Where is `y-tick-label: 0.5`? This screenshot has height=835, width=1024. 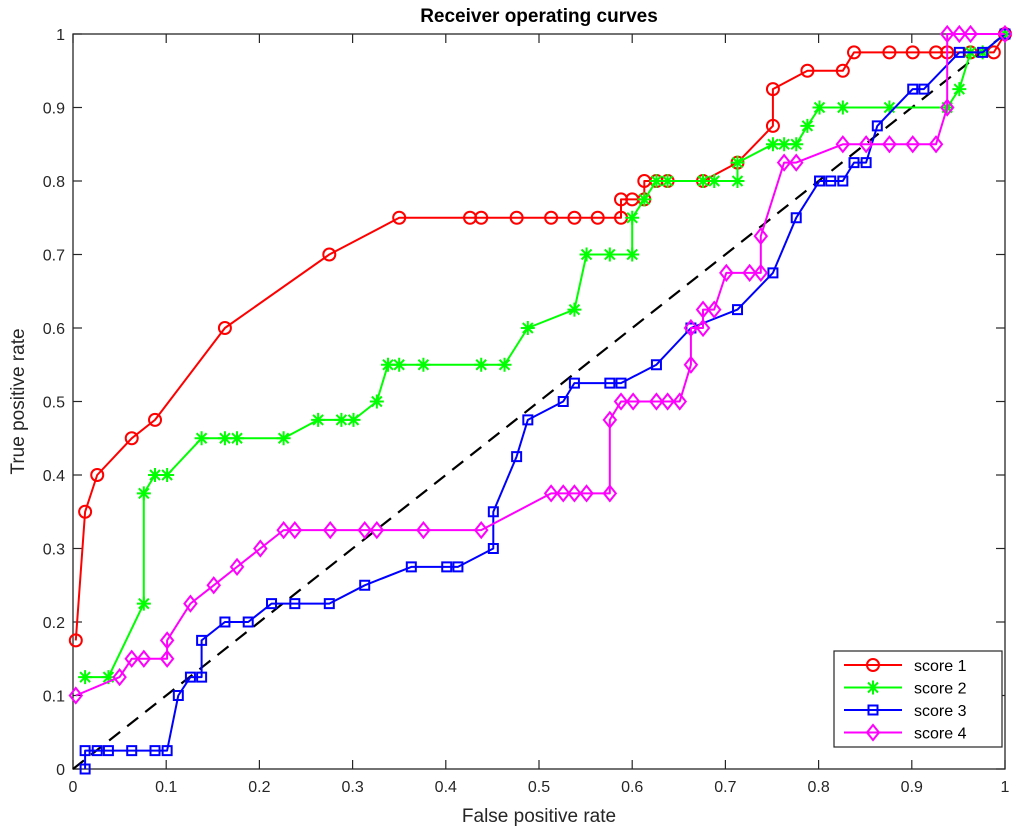 y-tick-label: 0.5 is located at coordinates (54, 403).